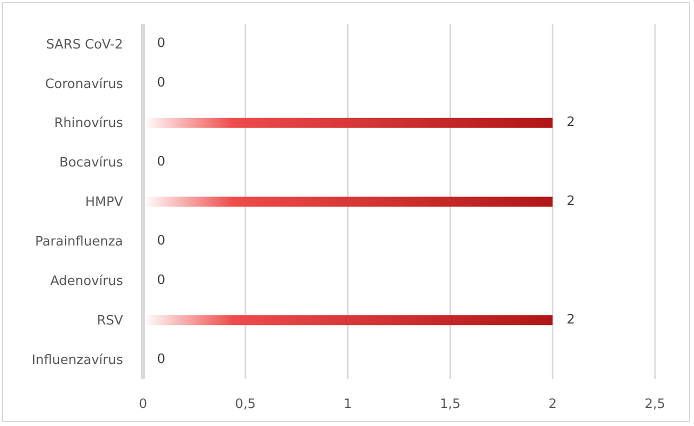 The width and height of the screenshot is (694, 426). I want to click on x-tick-label: 0, so click(143, 404).